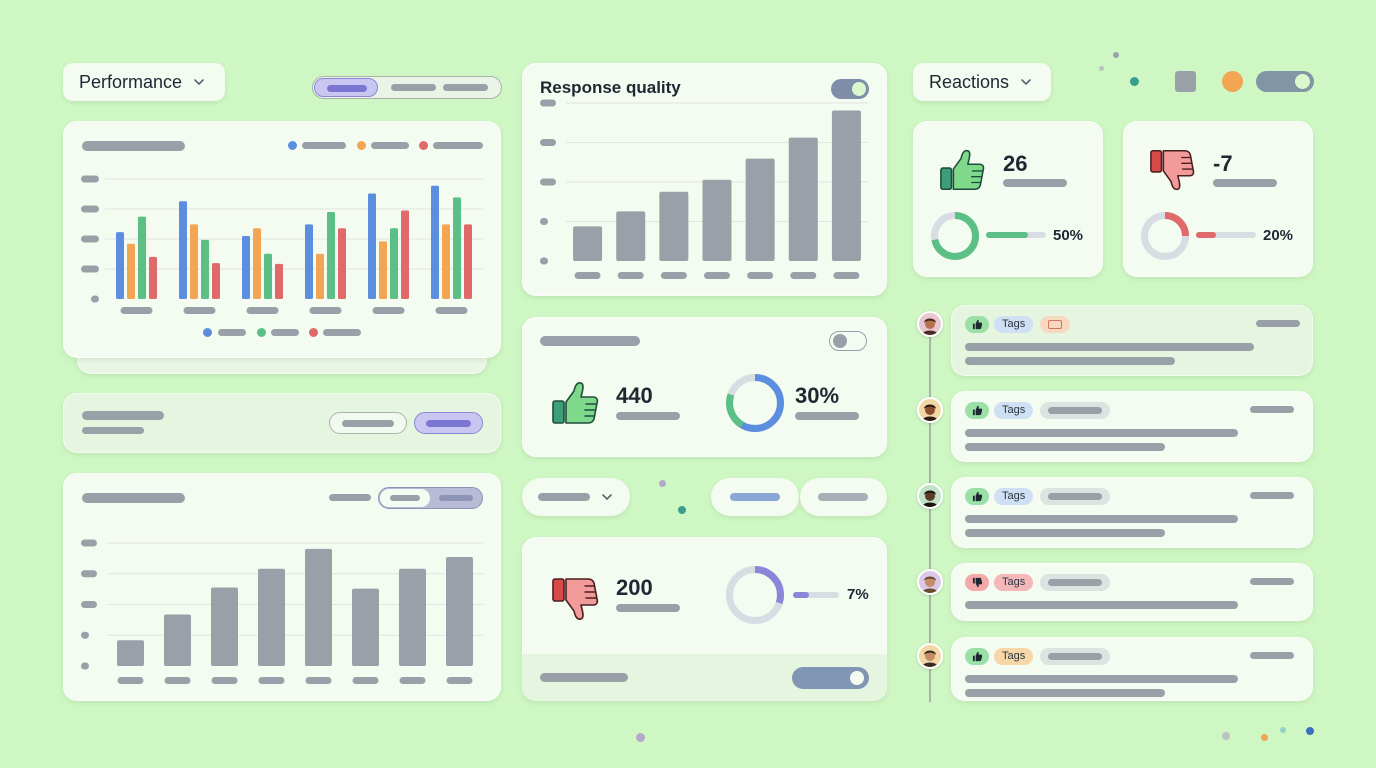 Image resolution: width=1376 pixels, height=768 pixels. Describe the element at coordinates (423, 145) in the screenshot. I see `legend-dot` at that location.